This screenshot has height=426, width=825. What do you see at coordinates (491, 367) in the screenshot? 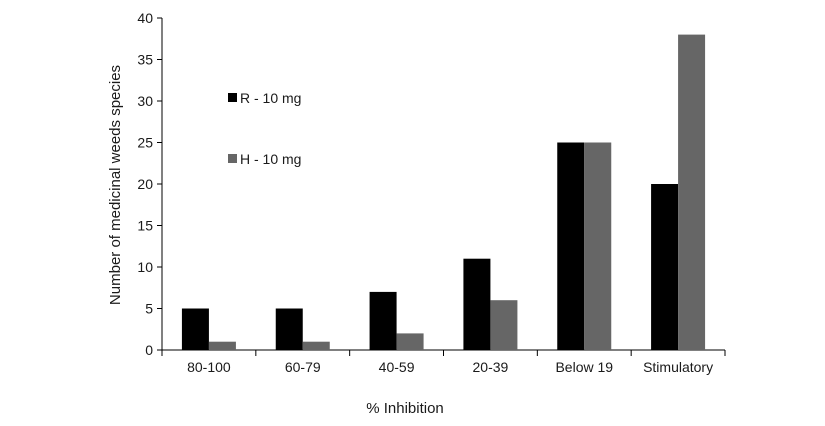
I see `x-tick-label: 20-39` at bounding box center [491, 367].